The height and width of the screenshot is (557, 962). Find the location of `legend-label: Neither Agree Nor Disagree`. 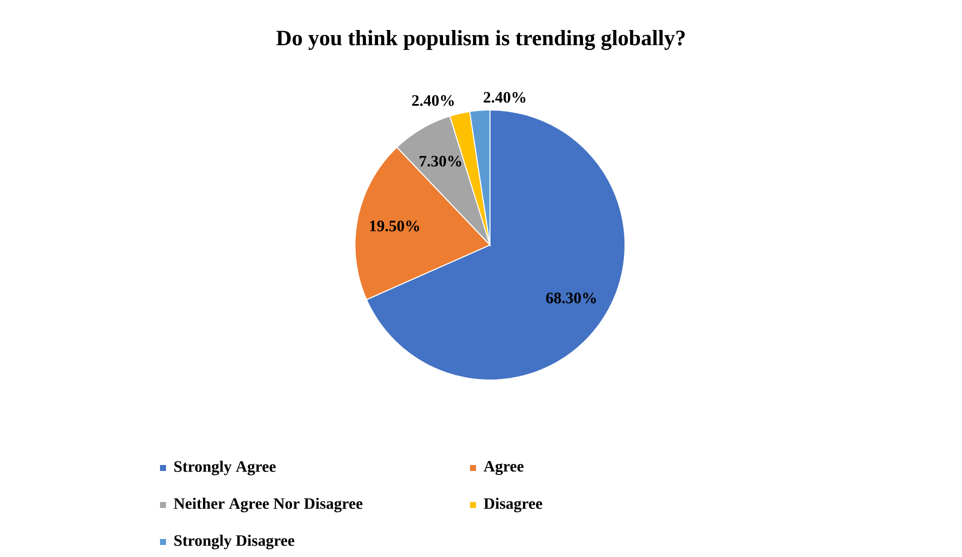

legend-label: Neither Agree Nor Disagree is located at coordinates (268, 505).